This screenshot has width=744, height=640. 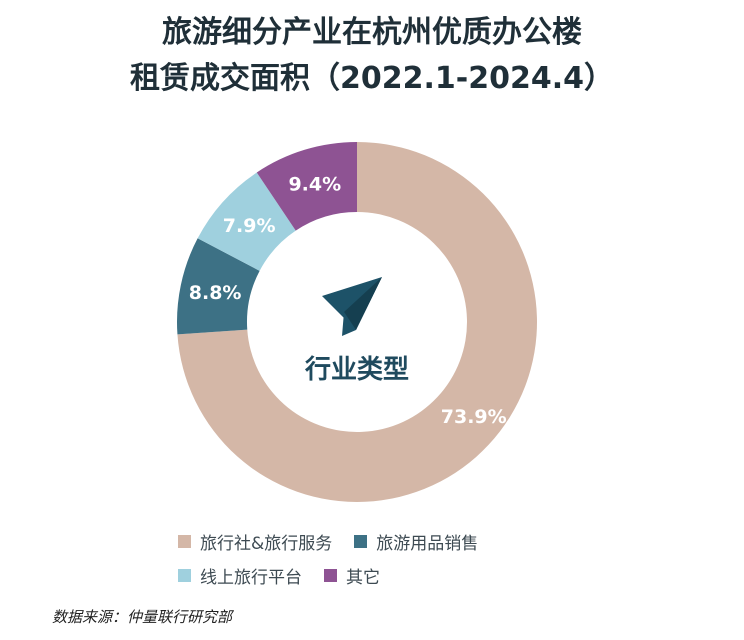 I want to click on donut-slice-online-platform, so click(x=246, y=221).